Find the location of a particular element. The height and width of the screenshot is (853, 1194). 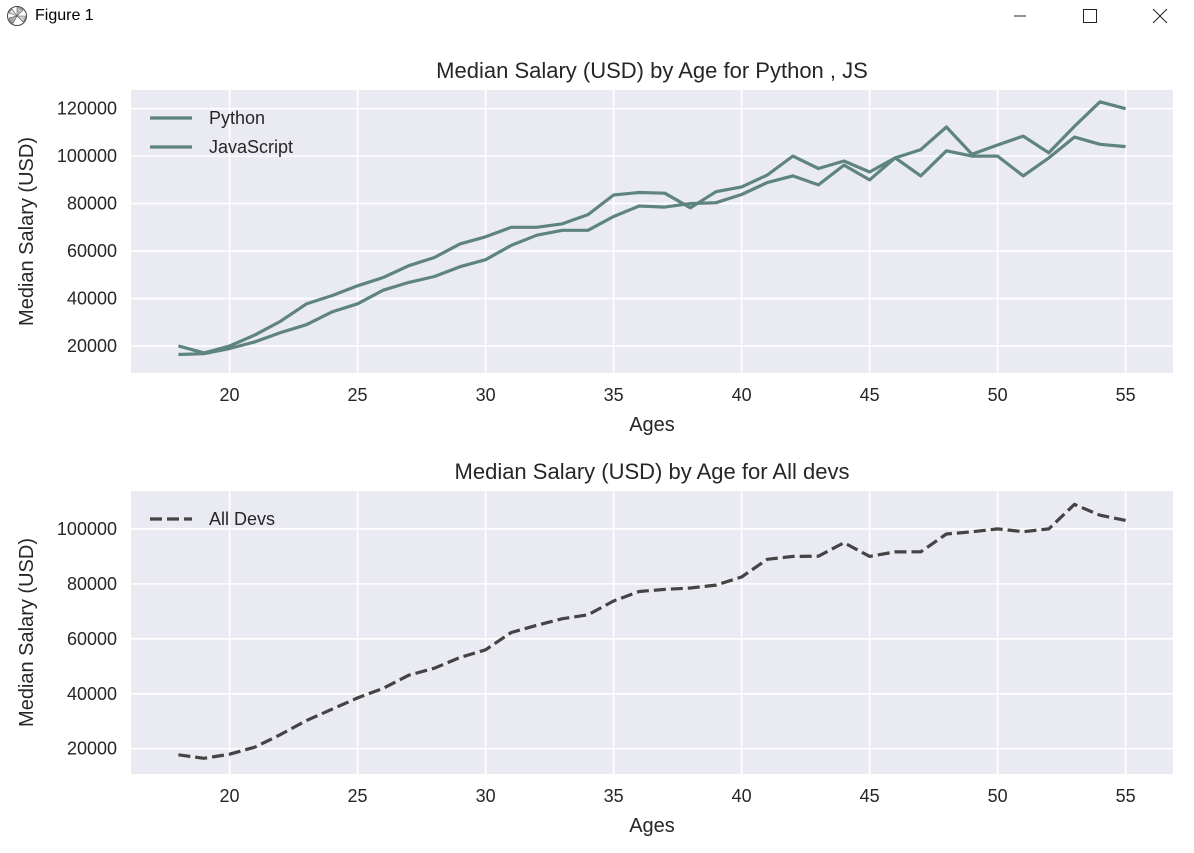

legend: Python JavaScript is located at coordinates (221, 132).